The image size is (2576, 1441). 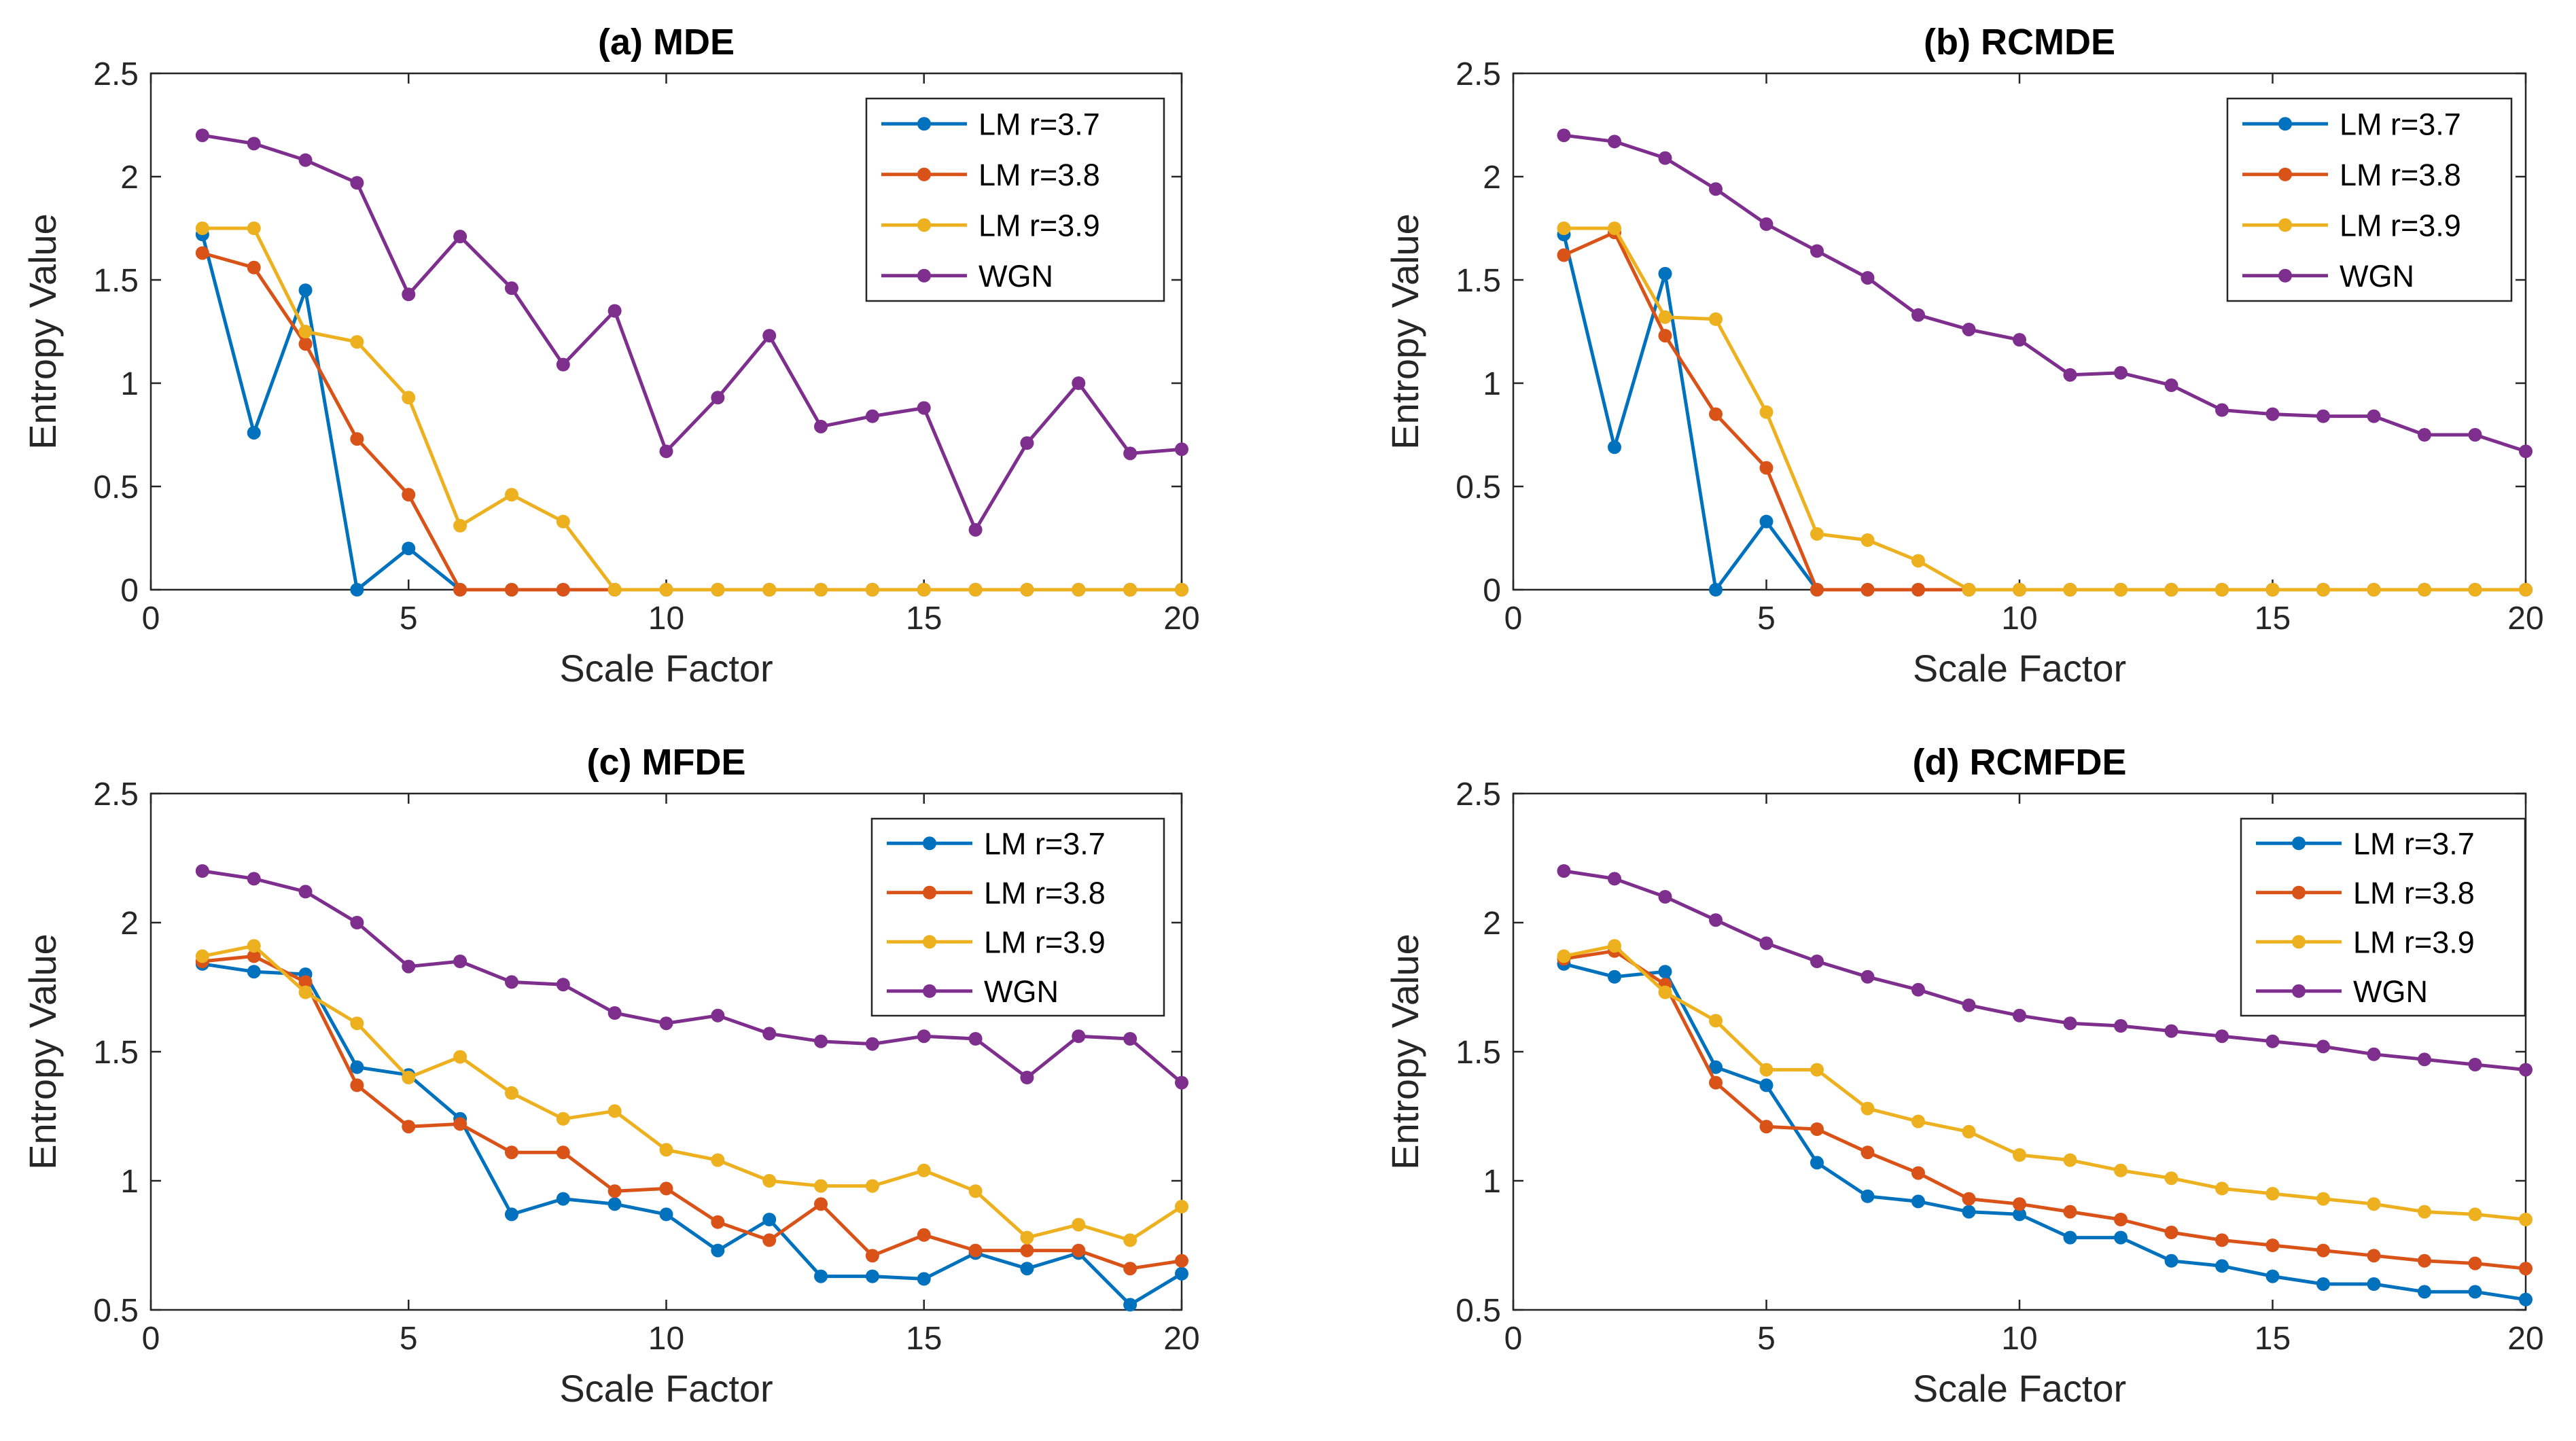 What do you see at coordinates (129, 384) in the screenshot?
I see `y-tick-label: 1` at bounding box center [129, 384].